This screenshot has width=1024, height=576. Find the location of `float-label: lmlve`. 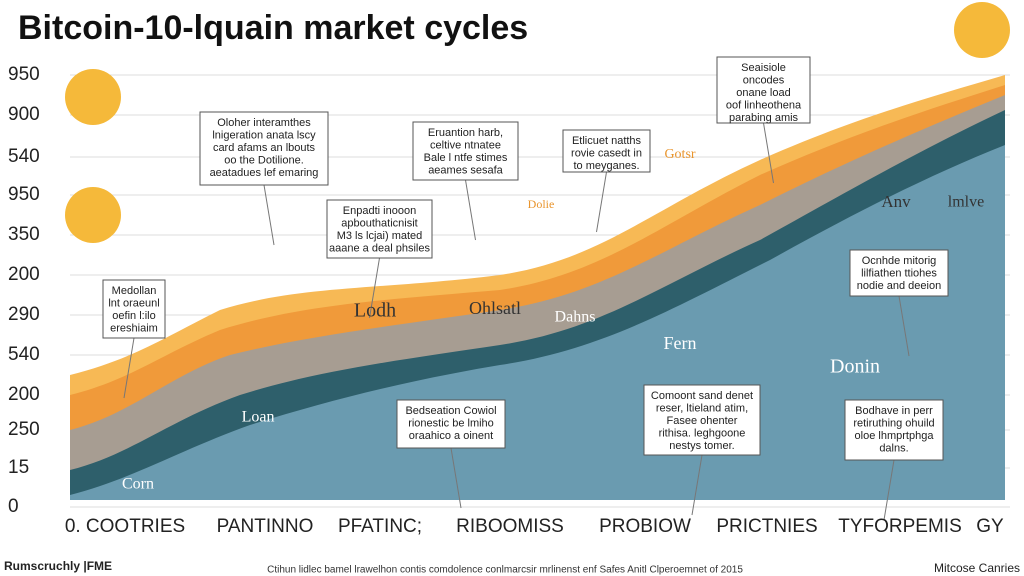

float-label: lmlve is located at coordinates (966, 202).